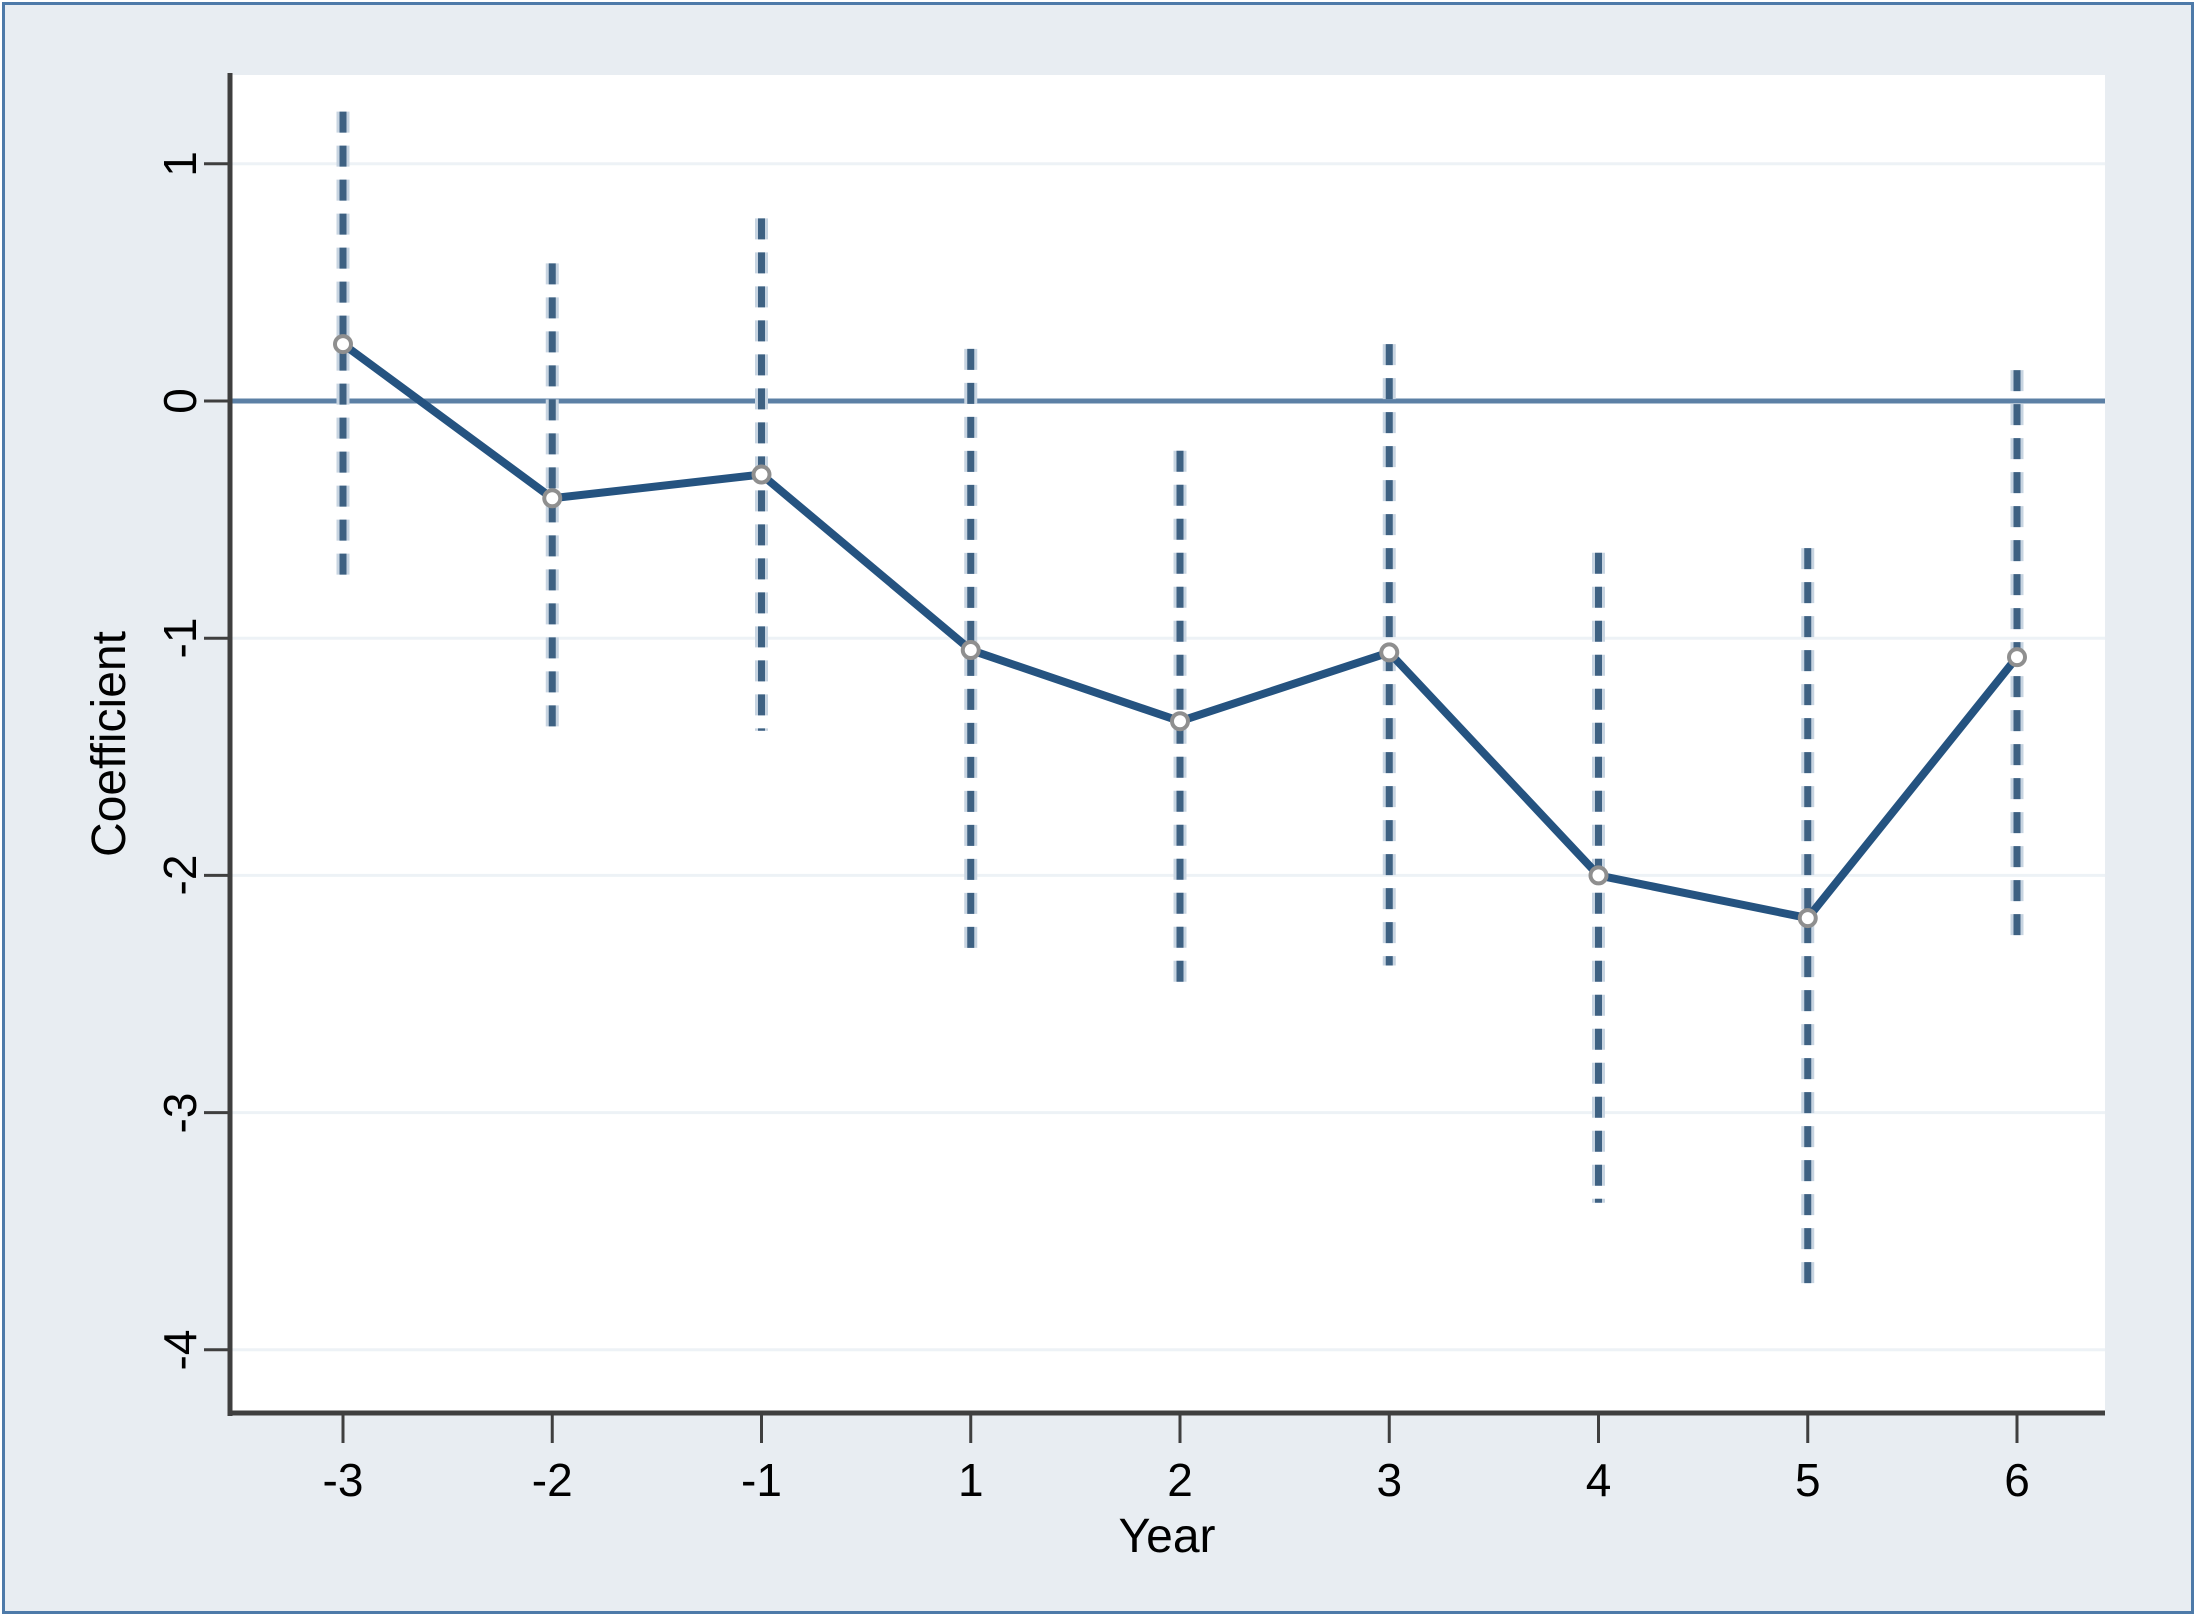 The width and height of the screenshot is (2197, 1617). I want to click on y-tick-label: -1, so click(180, 638).